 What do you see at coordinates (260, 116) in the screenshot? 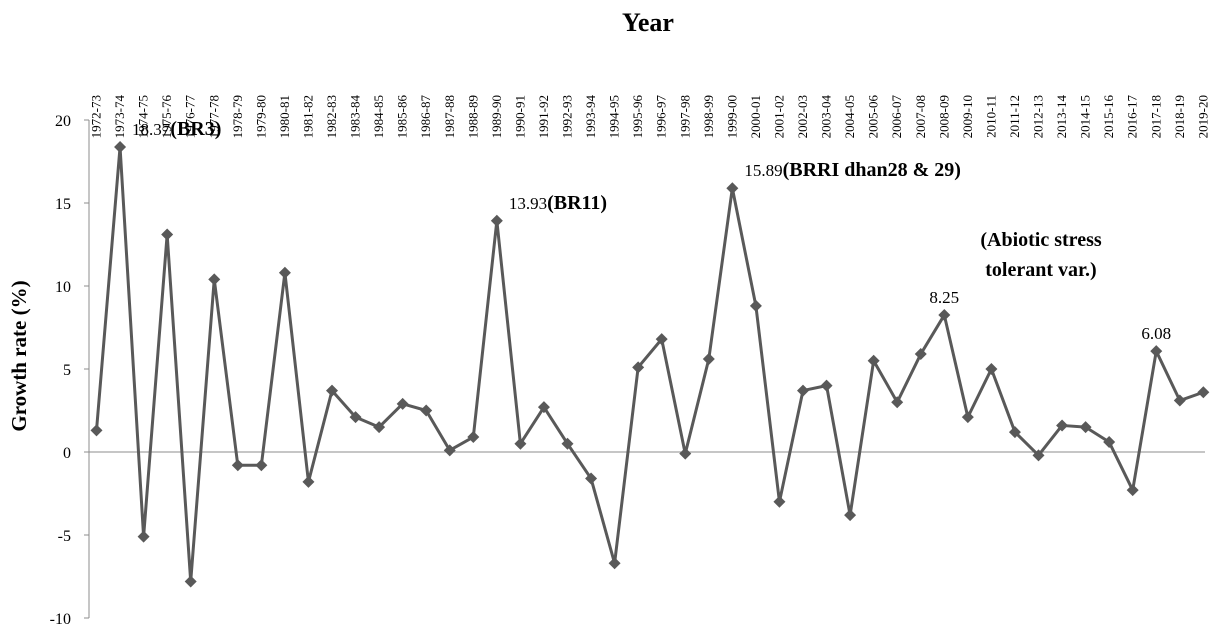
I see `x-tick-label: 1979-80` at bounding box center [260, 116].